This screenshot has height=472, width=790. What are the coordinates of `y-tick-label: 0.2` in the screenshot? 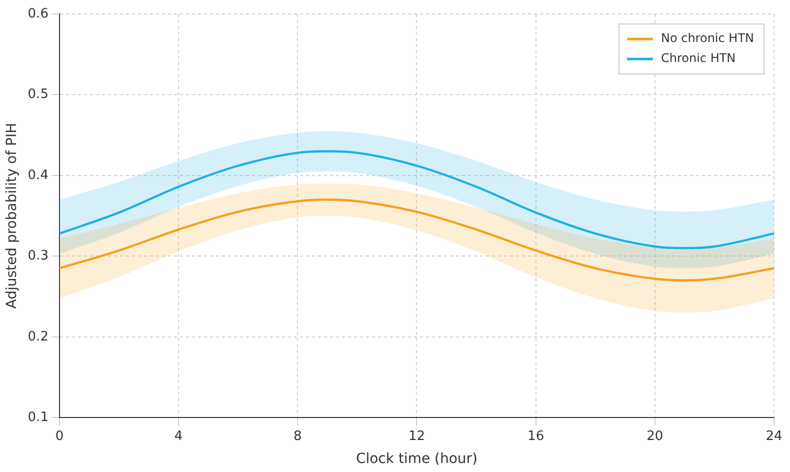 It's located at (38, 336).